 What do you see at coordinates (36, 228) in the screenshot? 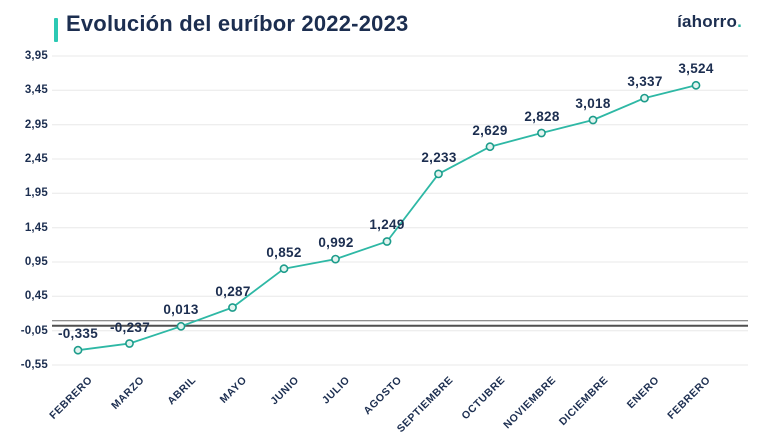
I see `y-axis-tick-label: 1,45` at bounding box center [36, 228].